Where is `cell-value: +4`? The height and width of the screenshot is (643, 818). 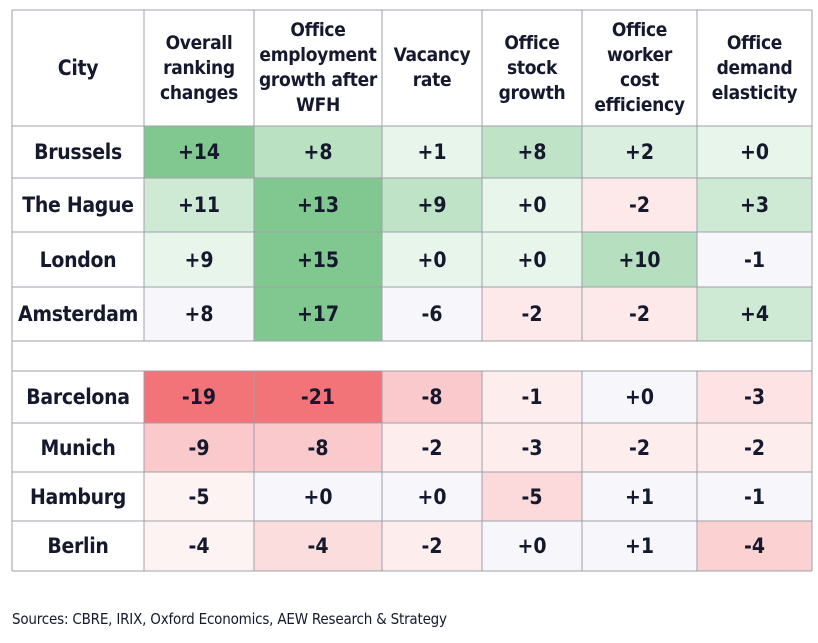 cell-value: +4 is located at coordinates (754, 314).